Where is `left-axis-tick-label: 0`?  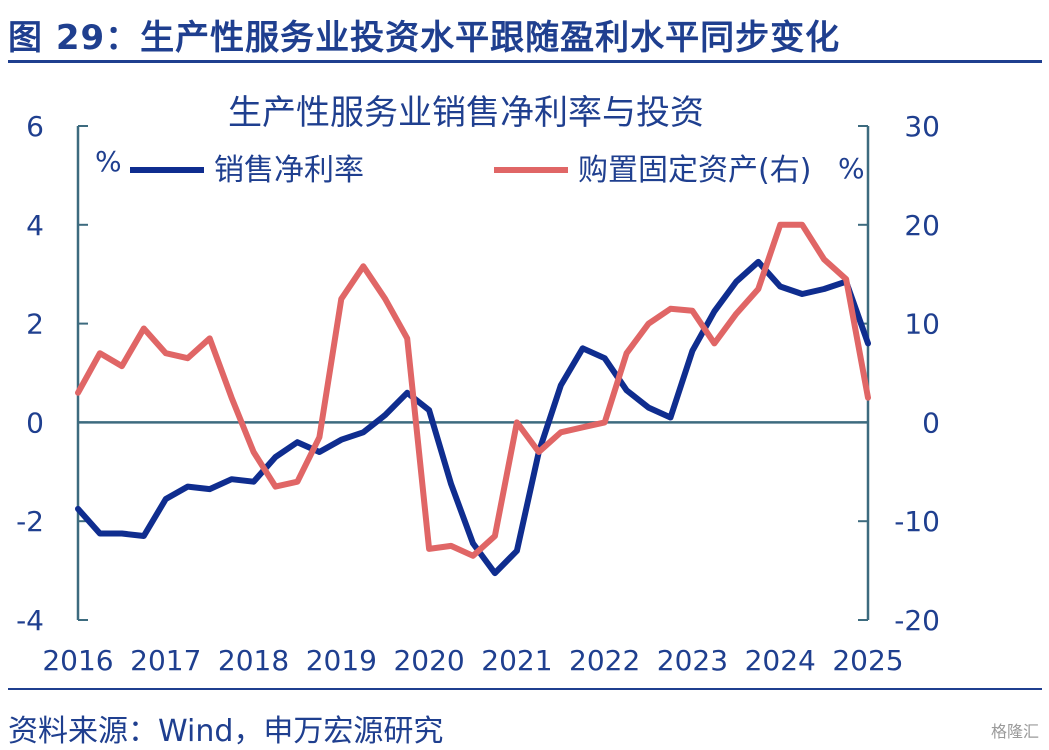 left-axis-tick-label: 0 is located at coordinates (35, 422).